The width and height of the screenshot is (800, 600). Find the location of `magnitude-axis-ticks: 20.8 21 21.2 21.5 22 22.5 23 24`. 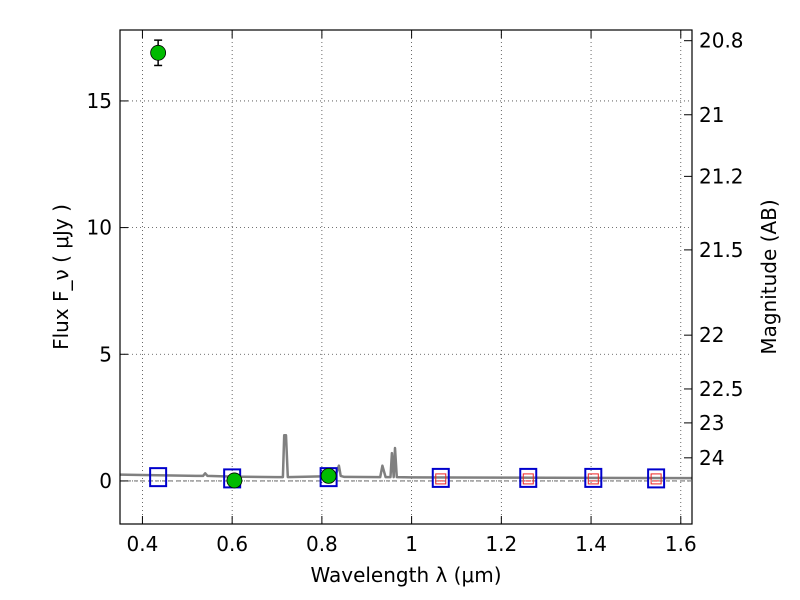

magnitude-axis-ticks: 20.8 21 21.2 21.5 22 22.5 23 24 is located at coordinates (714, 249).